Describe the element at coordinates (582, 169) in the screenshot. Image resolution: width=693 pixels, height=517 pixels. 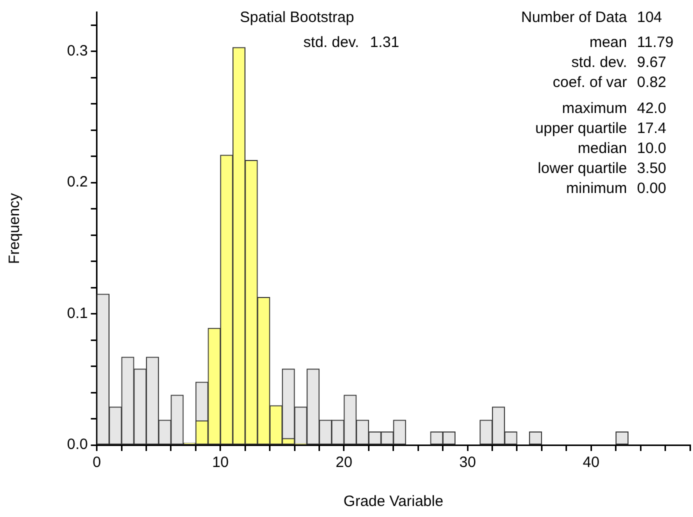
I see `annotation: lower quartile` at that location.